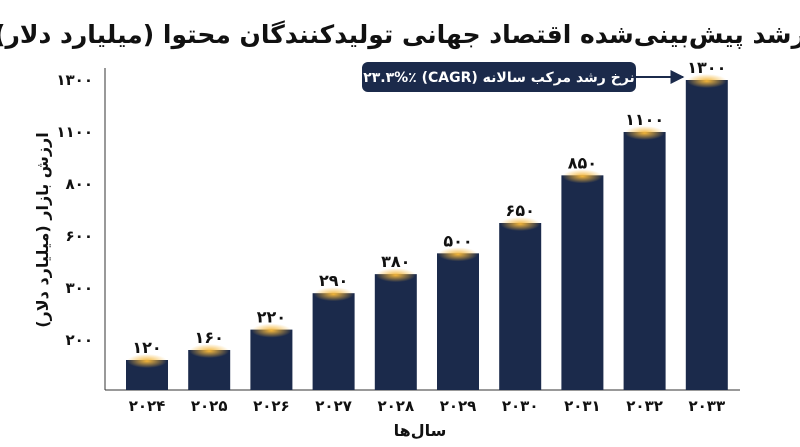 This screenshot has height=447, width=800. What do you see at coordinates (79, 340) in the screenshot?
I see `y-tick-label: ۲۰۰` at bounding box center [79, 340].